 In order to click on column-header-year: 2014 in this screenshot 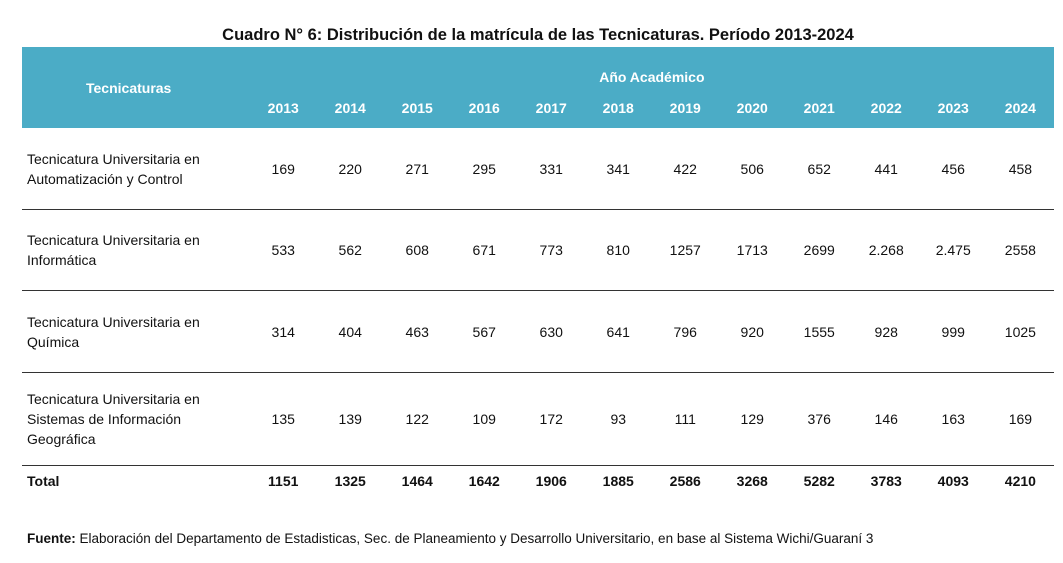, I will do `click(350, 107)`.